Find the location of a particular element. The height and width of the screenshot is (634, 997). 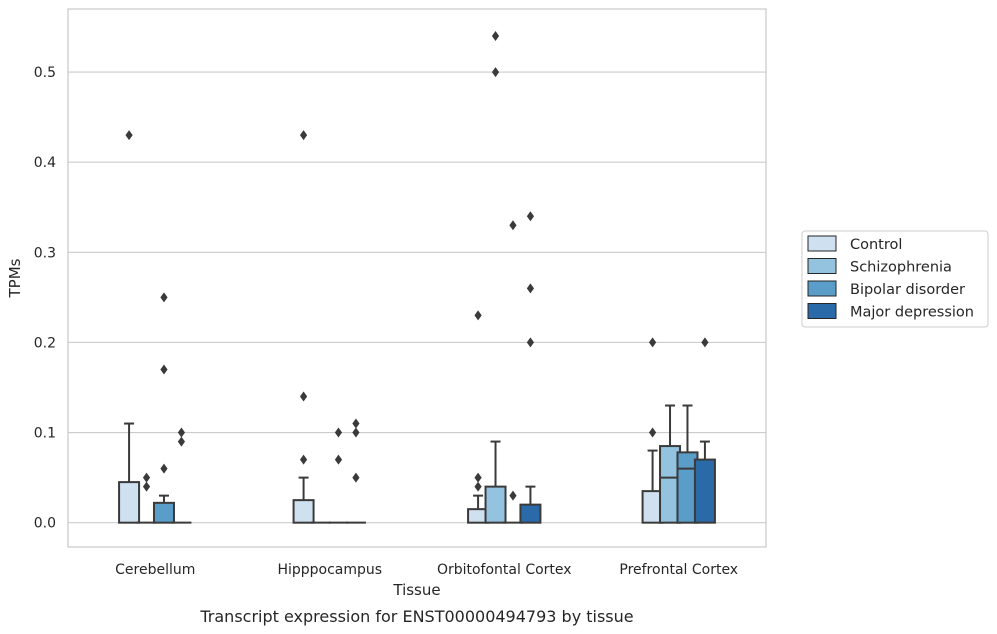

box-schizophrenia-orbitofontal-cortex is located at coordinates (495, 277).